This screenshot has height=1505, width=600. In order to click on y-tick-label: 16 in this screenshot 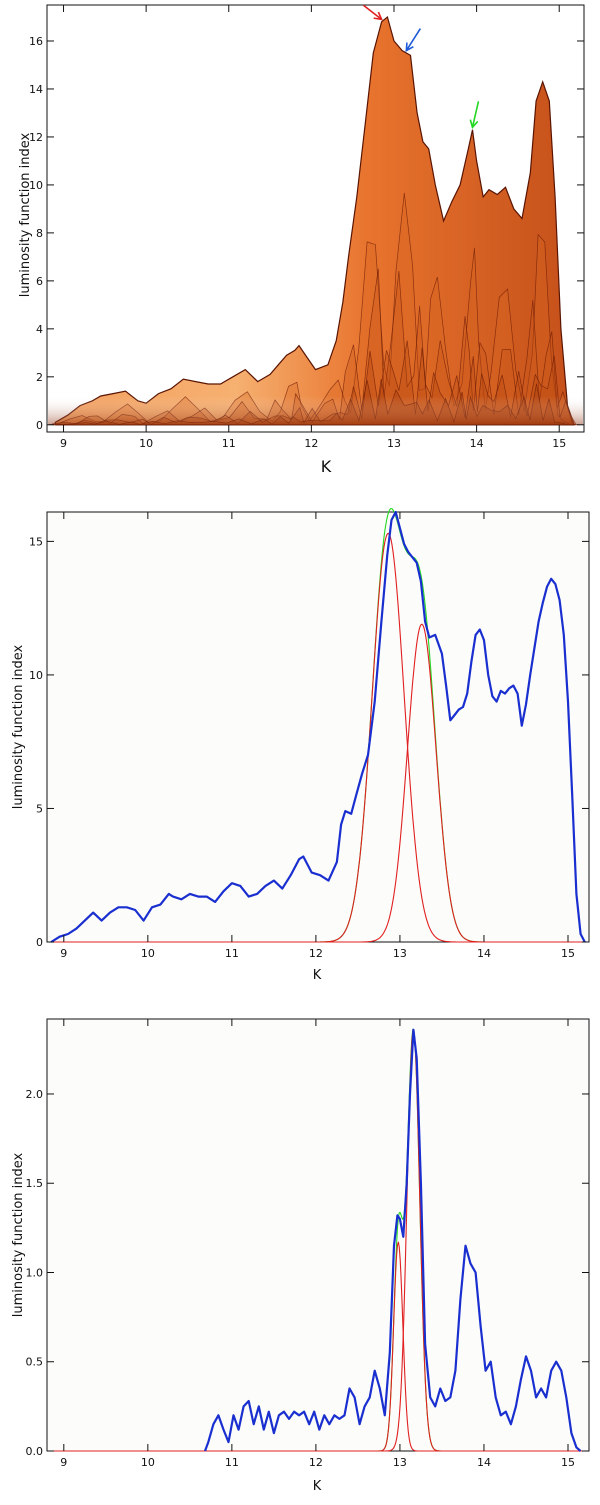, I will do `click(36, 41)`.